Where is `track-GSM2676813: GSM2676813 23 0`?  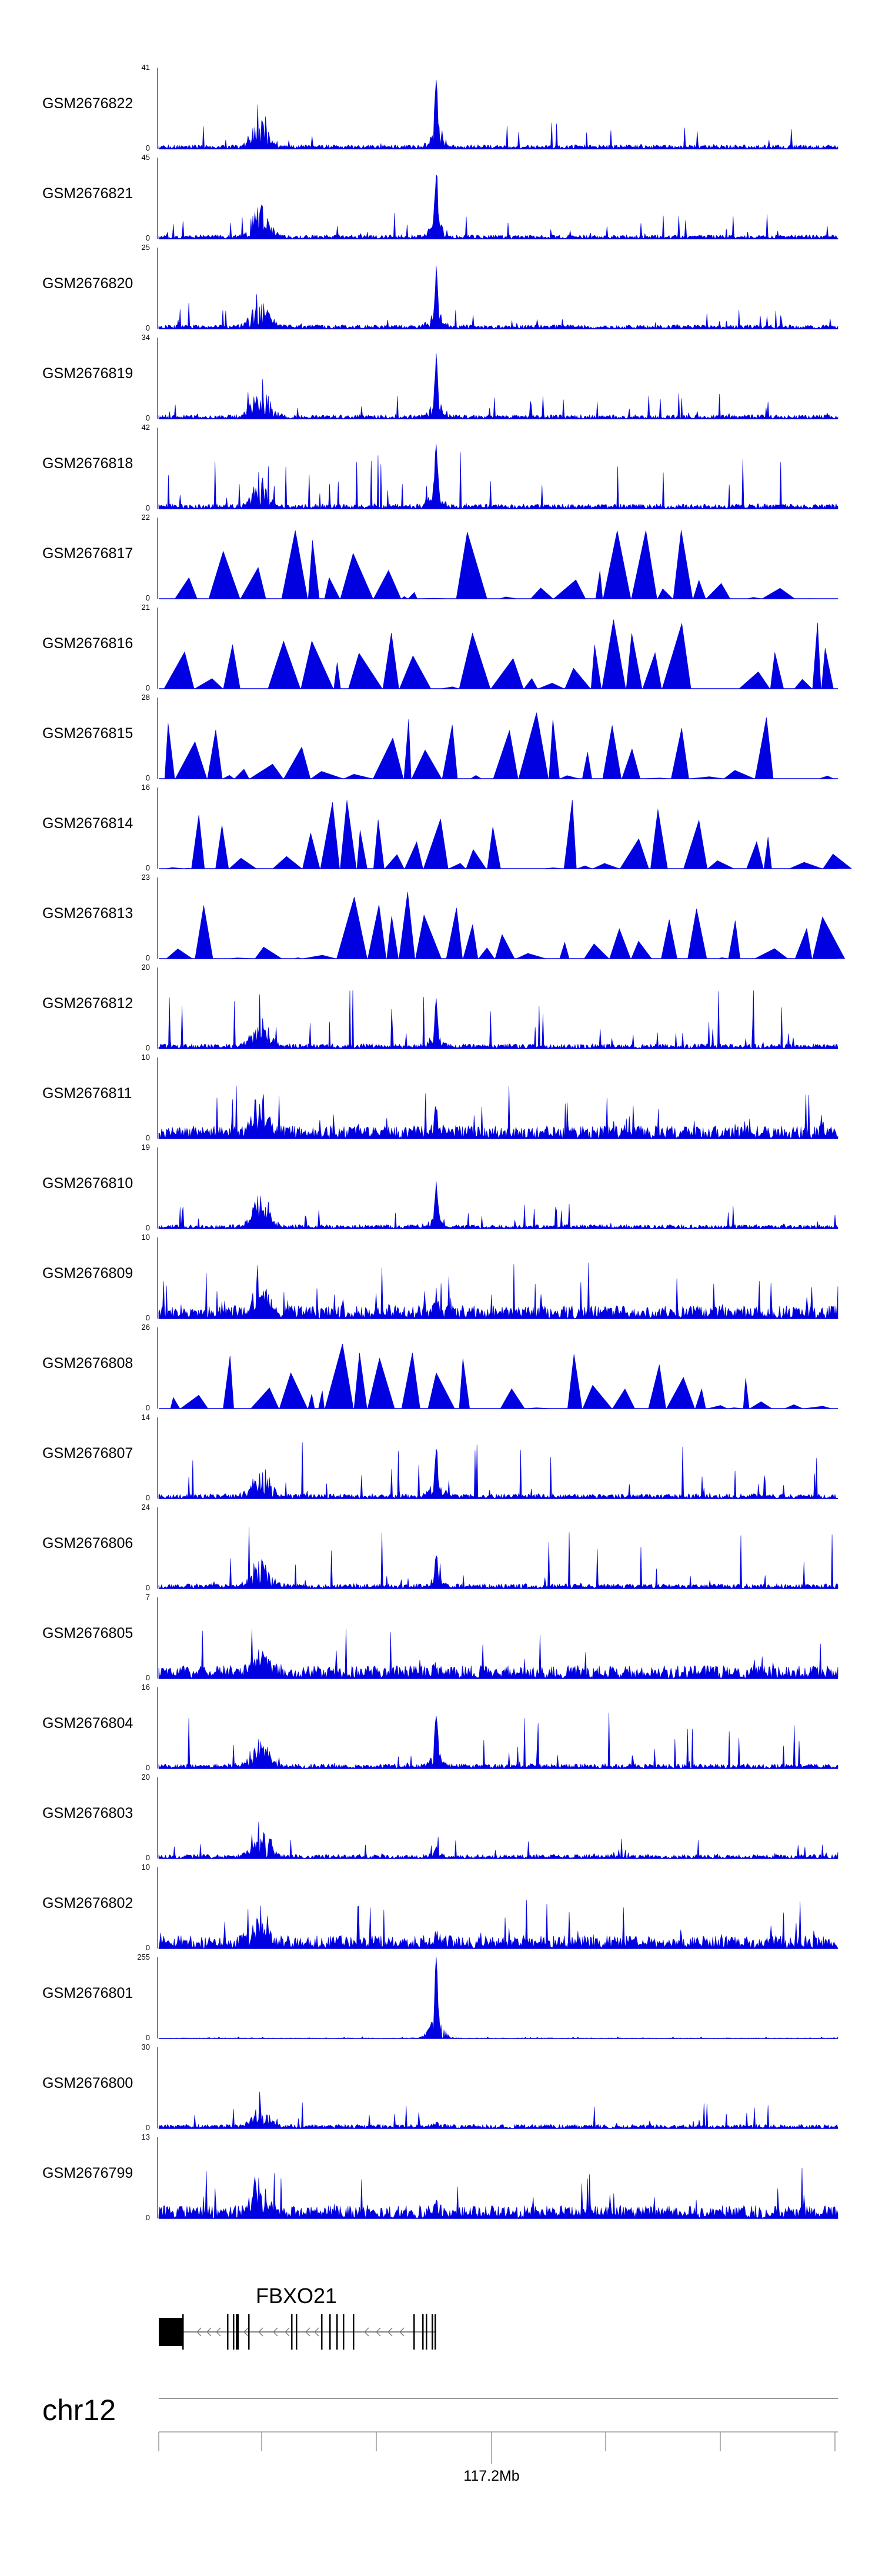 track-GSM2676813: GSM2676813 23 0 is located at coordinates (444, 917).